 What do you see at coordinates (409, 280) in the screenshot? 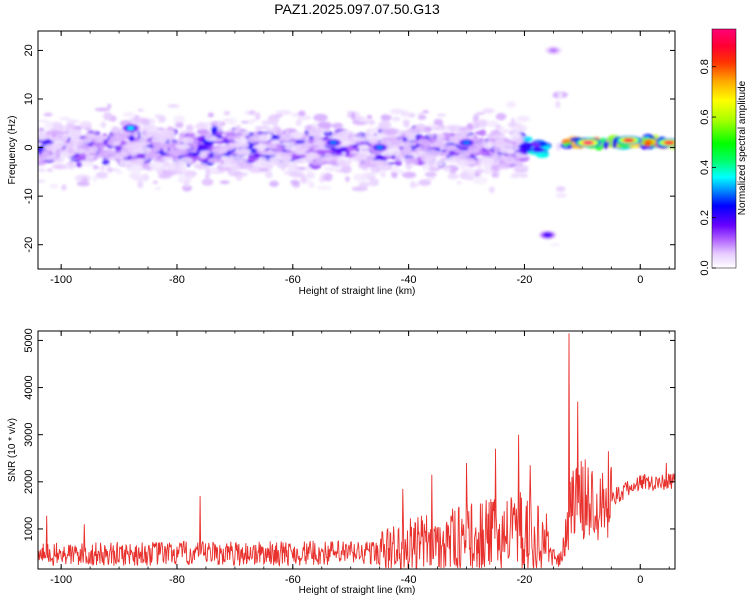
I see `x-tick-label: -40` at bounding box center [409, 280].